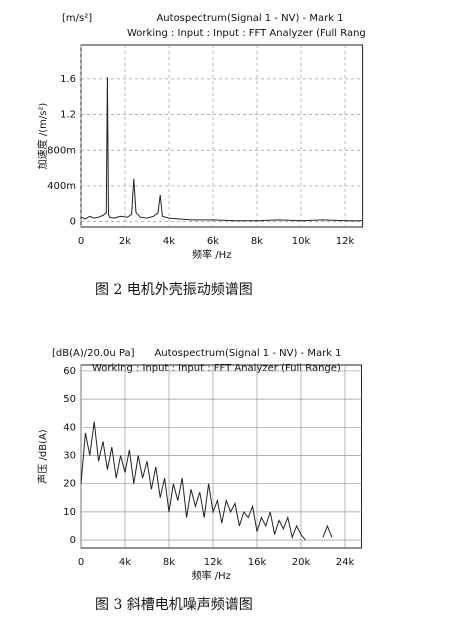  Describe the element at coordinates (69, 456) in the screenshot. I see `y-tick-label: 30` at that location.